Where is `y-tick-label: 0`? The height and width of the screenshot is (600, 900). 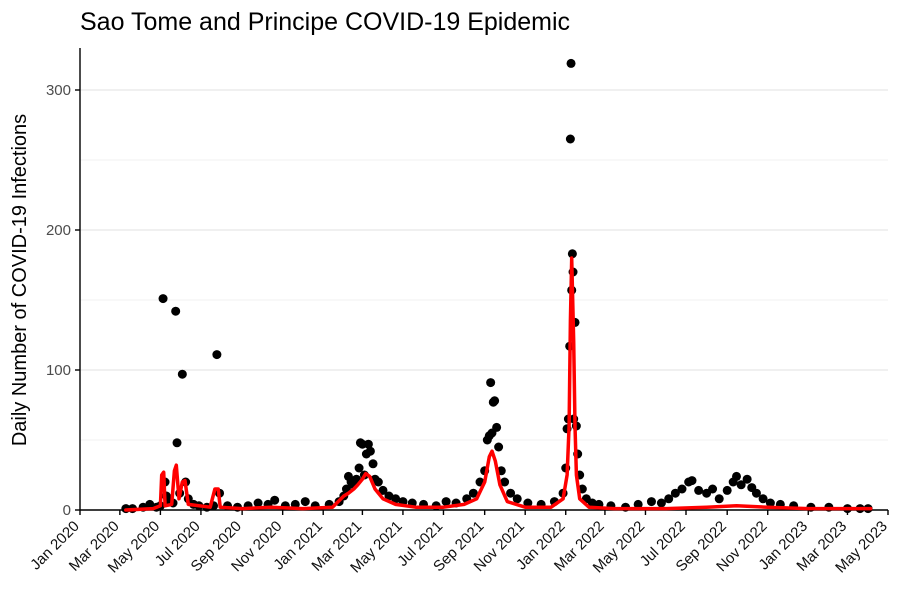 y-tick-label: 0 is located at coordinates (67, 510).